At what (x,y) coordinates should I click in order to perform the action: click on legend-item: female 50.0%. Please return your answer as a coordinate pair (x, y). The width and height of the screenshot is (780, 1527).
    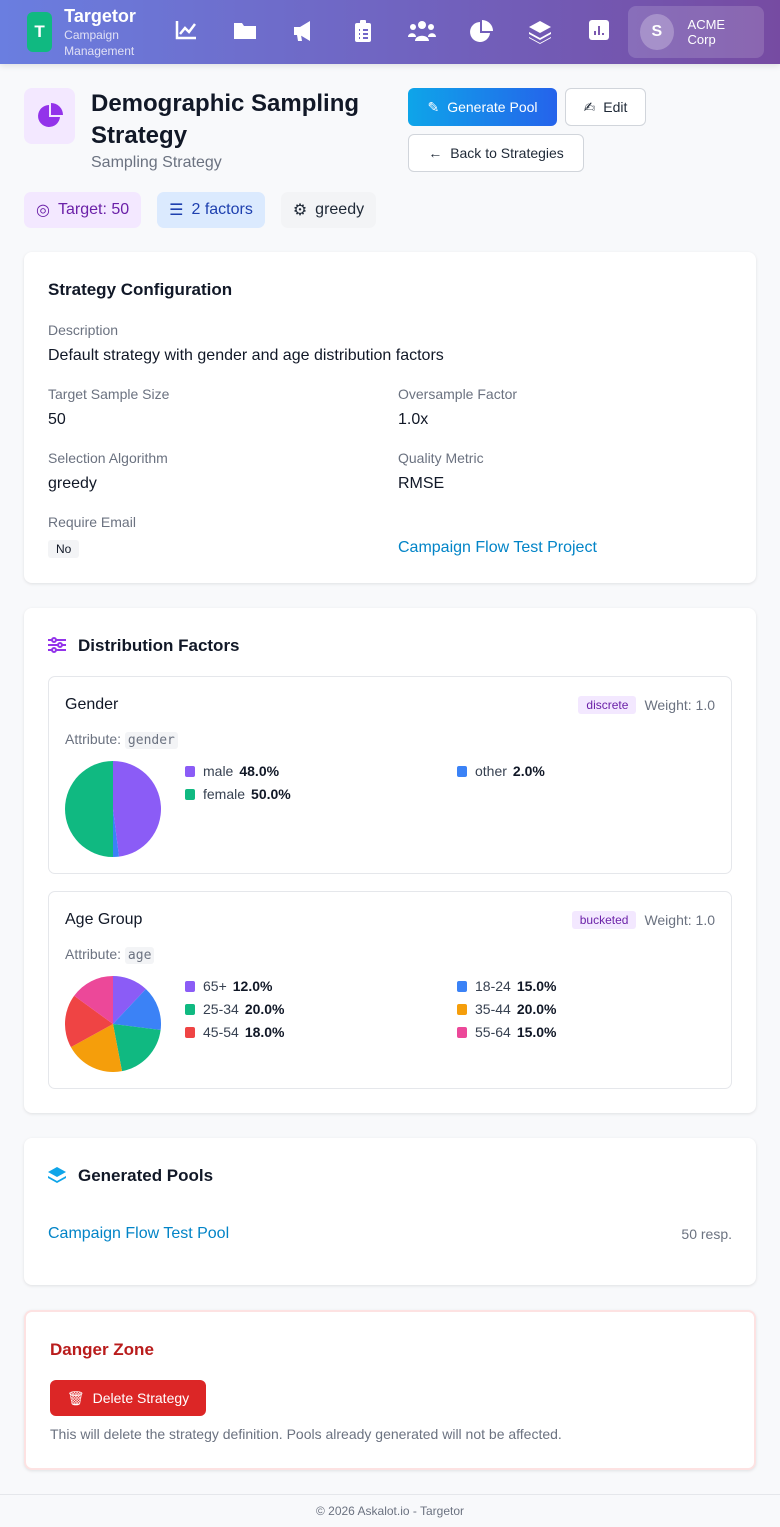
    Looking at the image, I should click on (321, 794).